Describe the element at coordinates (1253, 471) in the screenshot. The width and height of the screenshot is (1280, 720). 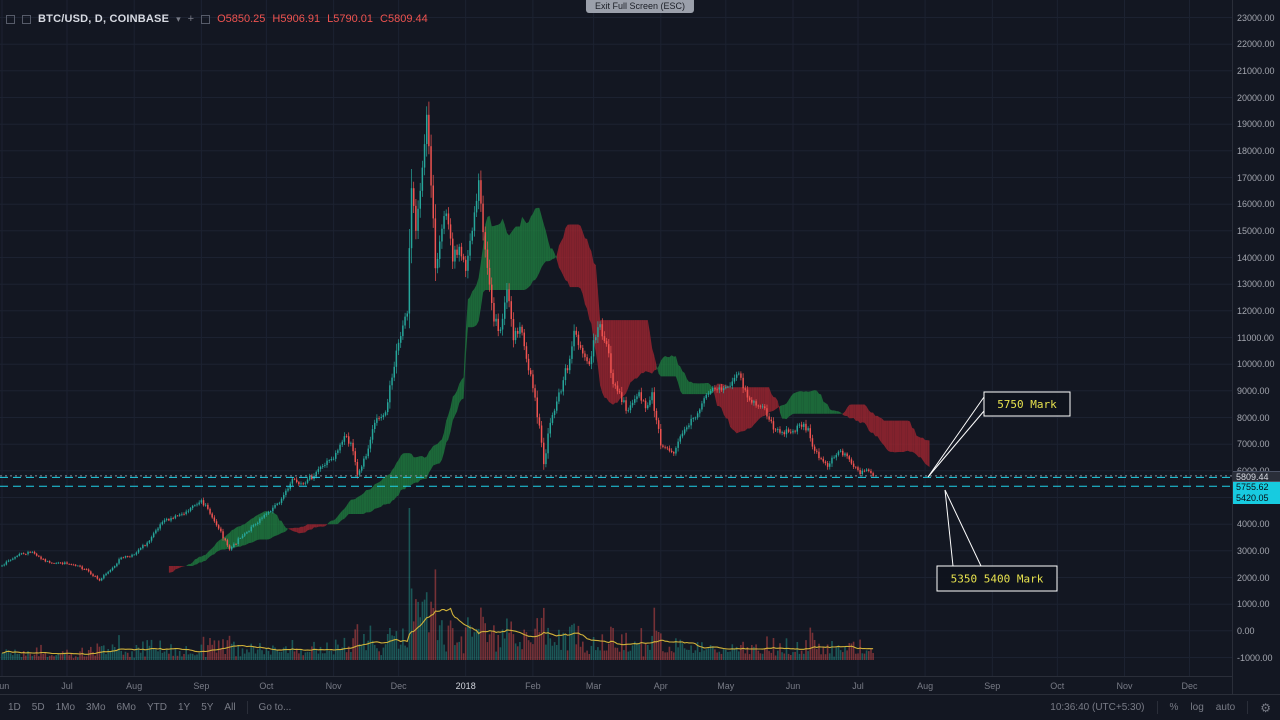
I see `price-tick-label: 6000.00` at that location.